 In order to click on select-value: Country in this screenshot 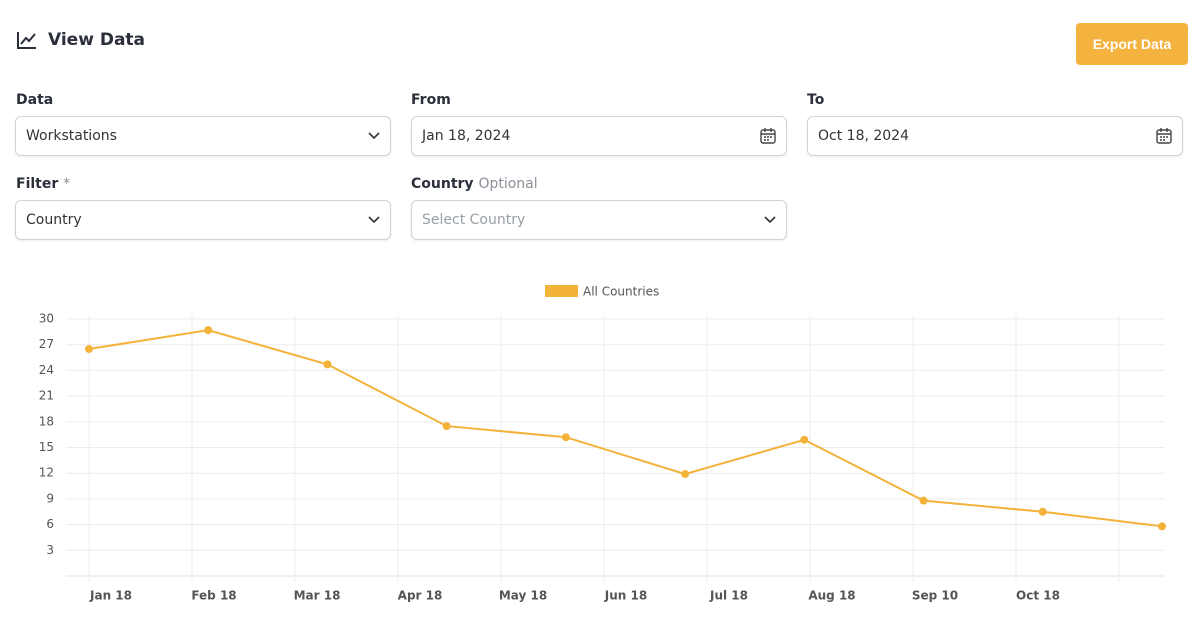, I will do `click(54, 220)`.